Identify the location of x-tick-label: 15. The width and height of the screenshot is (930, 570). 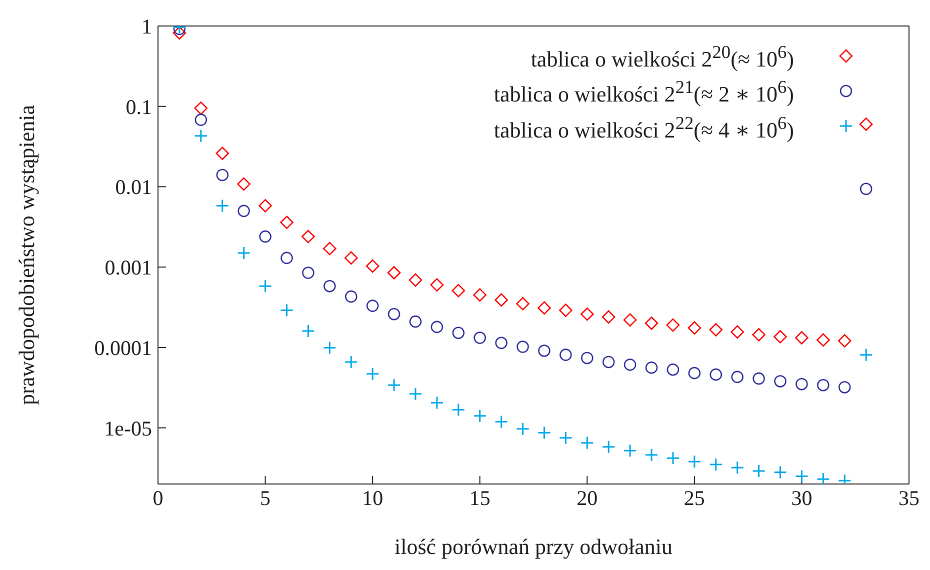
(479, 498).